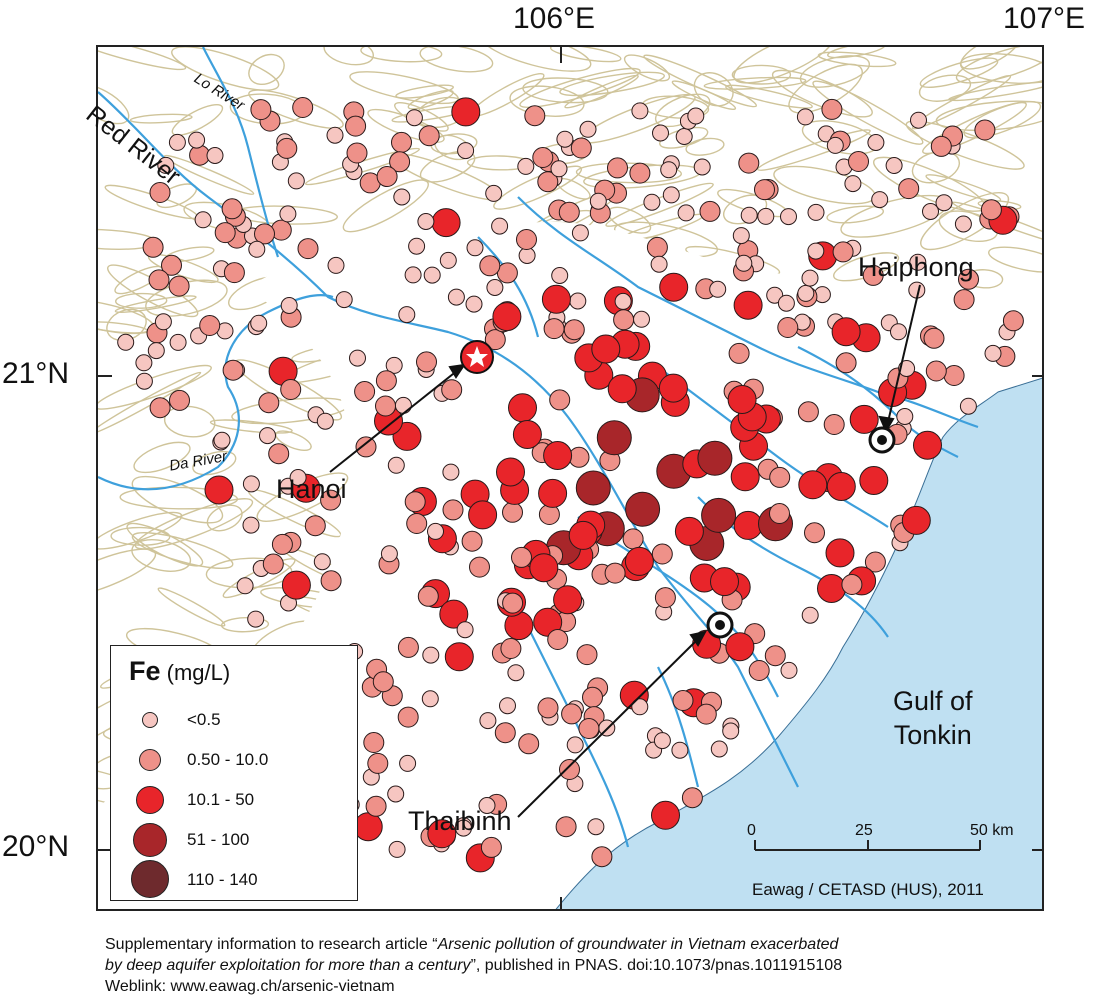 The image size is (1094, 1008). Describe the element at coordinates (473, 986) in the screenshot. I see `caption-line-3: Weblink: www.eawag.ch/arsenic-vietnam` at that location.